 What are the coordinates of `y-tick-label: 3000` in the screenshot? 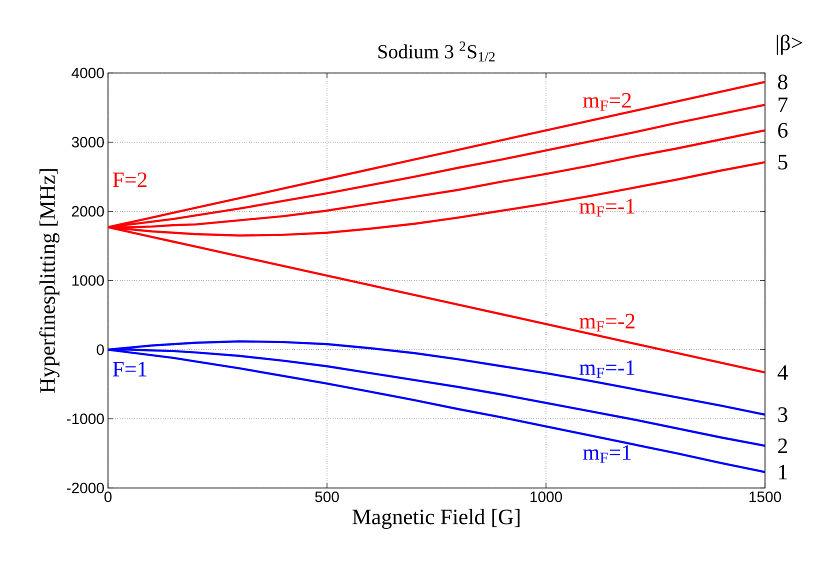 It's located at (88, 142).